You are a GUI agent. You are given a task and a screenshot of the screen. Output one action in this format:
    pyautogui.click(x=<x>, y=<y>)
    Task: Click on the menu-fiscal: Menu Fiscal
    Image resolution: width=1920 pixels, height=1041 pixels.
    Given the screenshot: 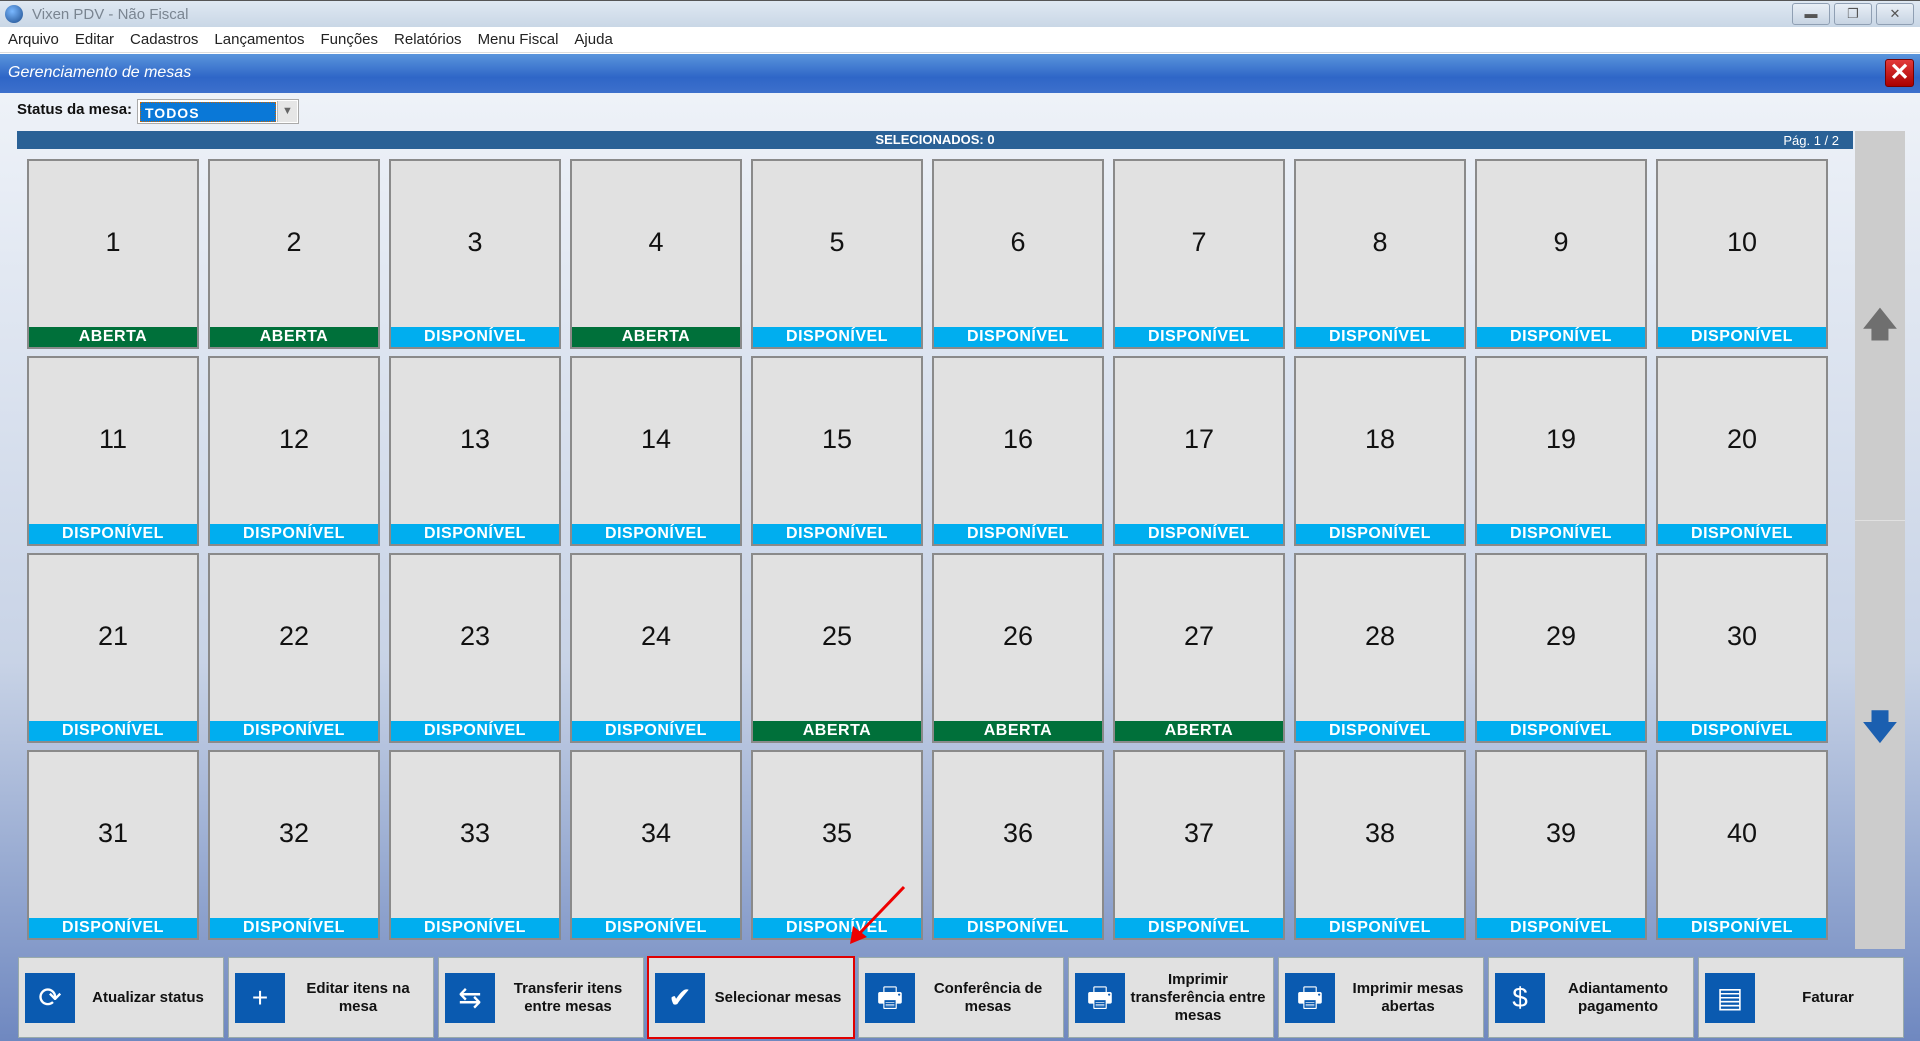 What is the action you would take?
    pyautogui.click(x=518, y=39)
    